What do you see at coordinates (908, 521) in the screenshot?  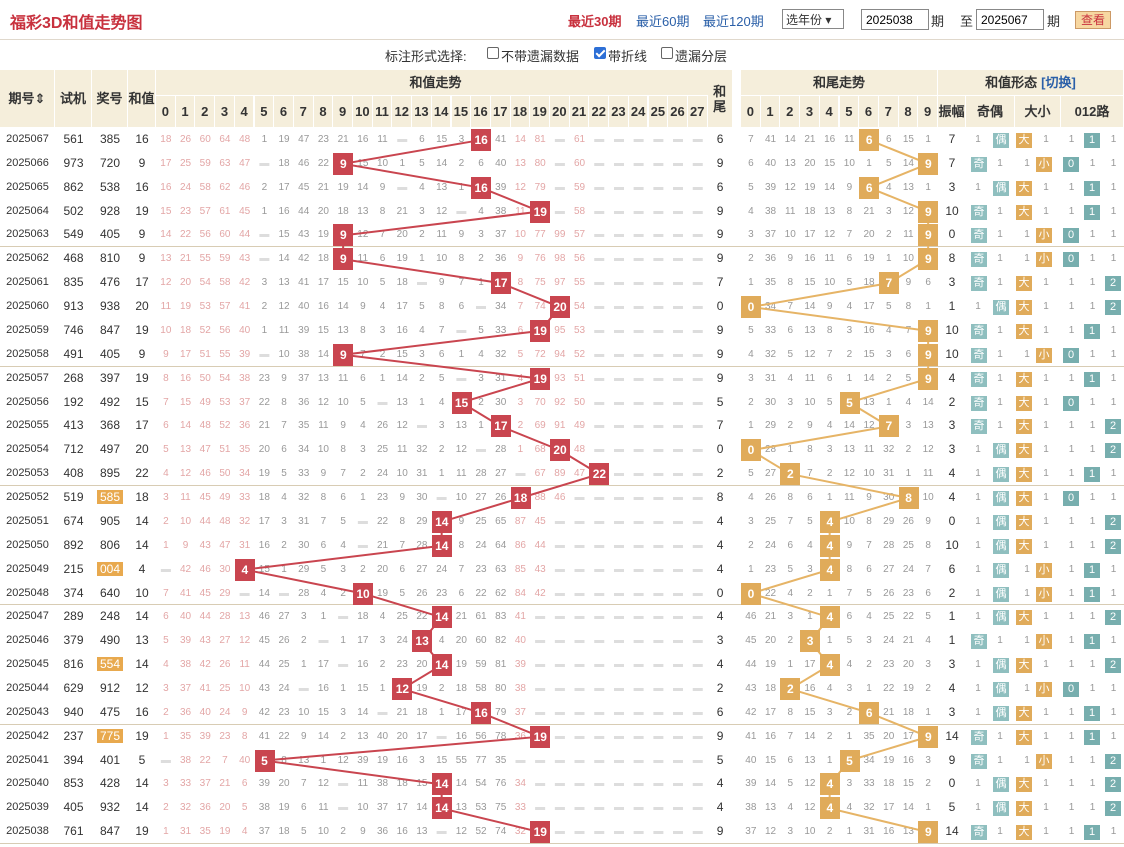 I see `tail-miss-cell: 26` at bounding box center [908, 521].